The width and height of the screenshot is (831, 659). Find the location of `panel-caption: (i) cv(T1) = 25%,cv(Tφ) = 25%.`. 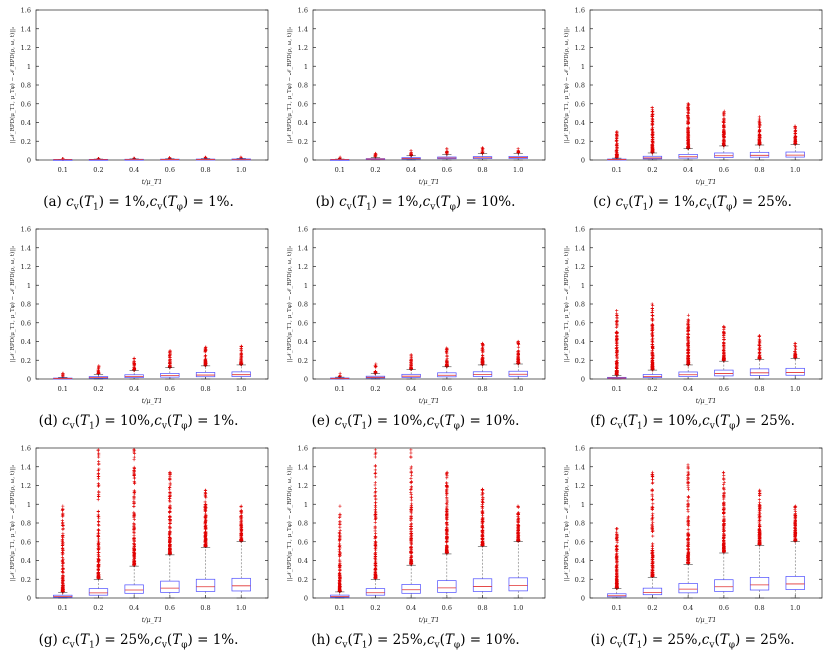

panel-caption: (i) cv(T1) = 25%,cv(Tφ) = 25%. is located at coordinates (692, 641).